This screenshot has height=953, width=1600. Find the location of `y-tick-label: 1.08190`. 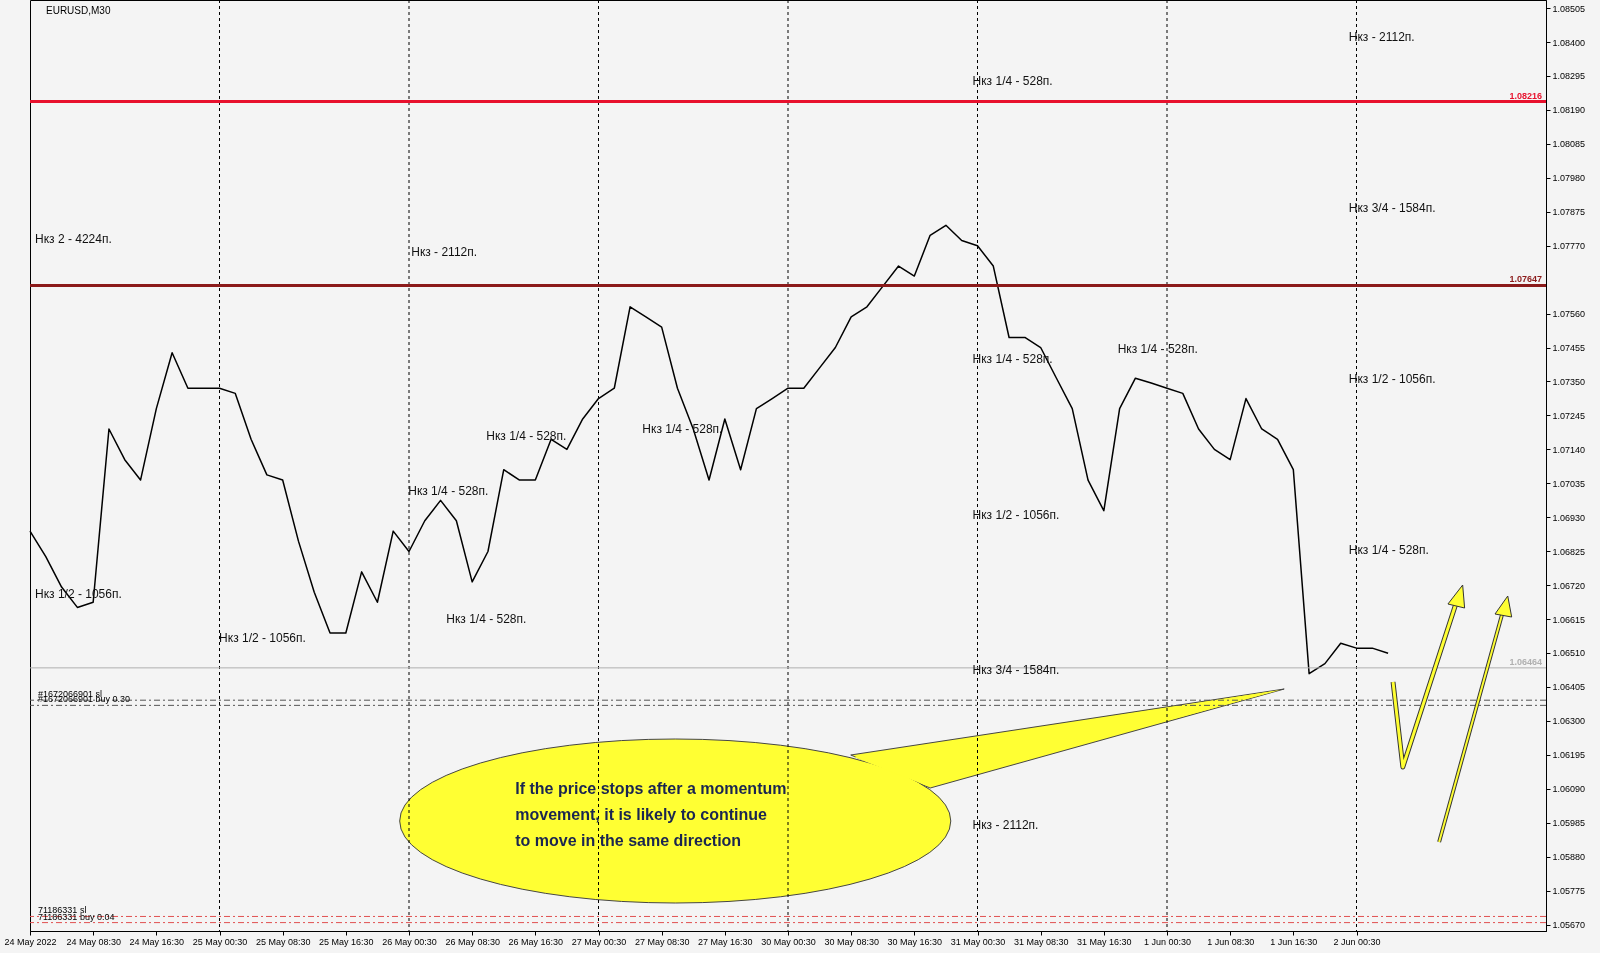

y-tick-label: 1.08190 is located at coordinates (1569, 110).